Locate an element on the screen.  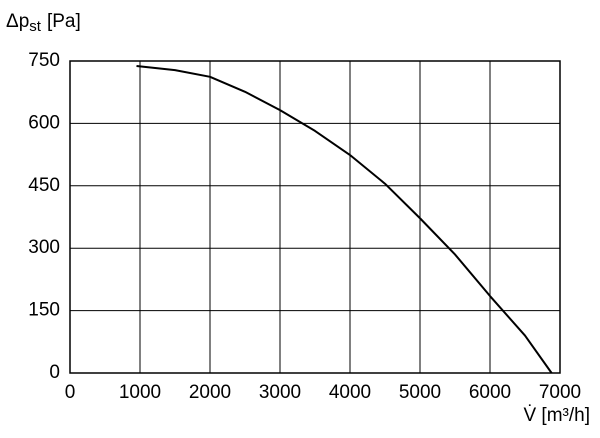
y-tick-label: 450 is located at coordinates (44, 185).